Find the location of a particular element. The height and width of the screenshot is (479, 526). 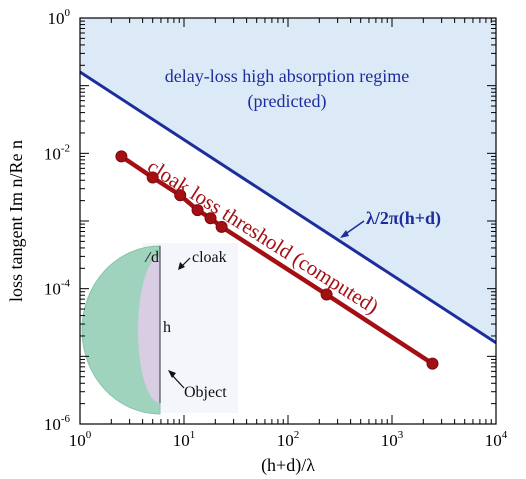

cloak-inset-diagram: d h cloak Object is located at coordinates (159, 329).